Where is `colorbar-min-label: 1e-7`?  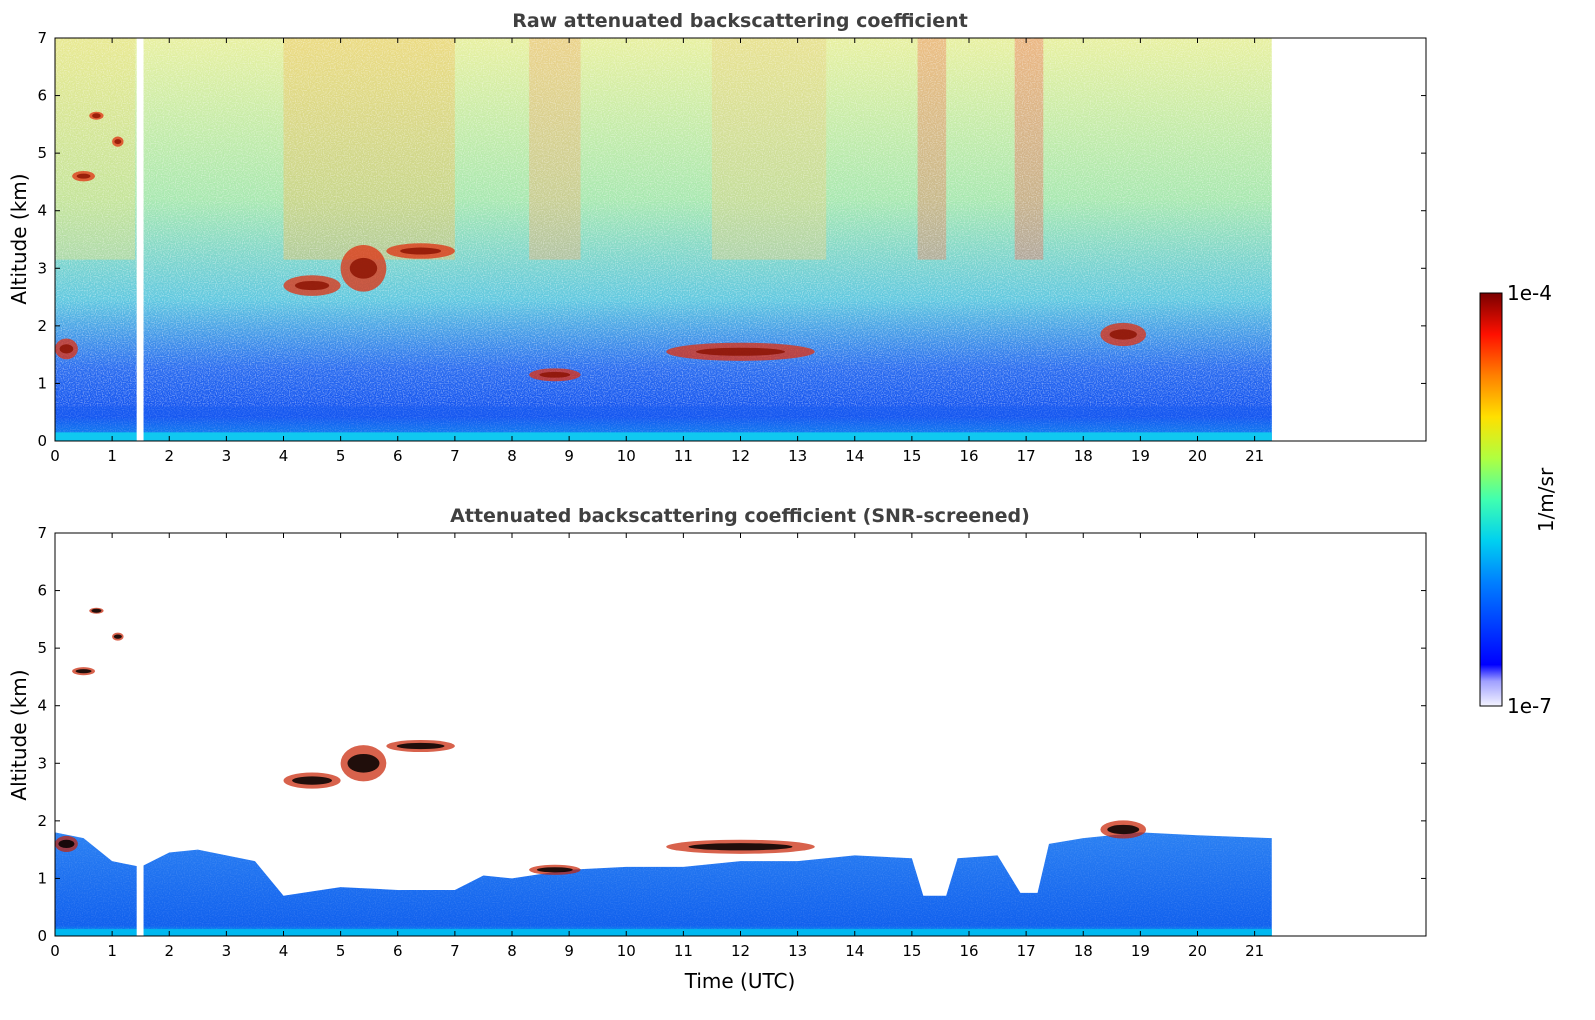
colorbar-min-label: 1e-7 is located at coordinates (1529, 706).